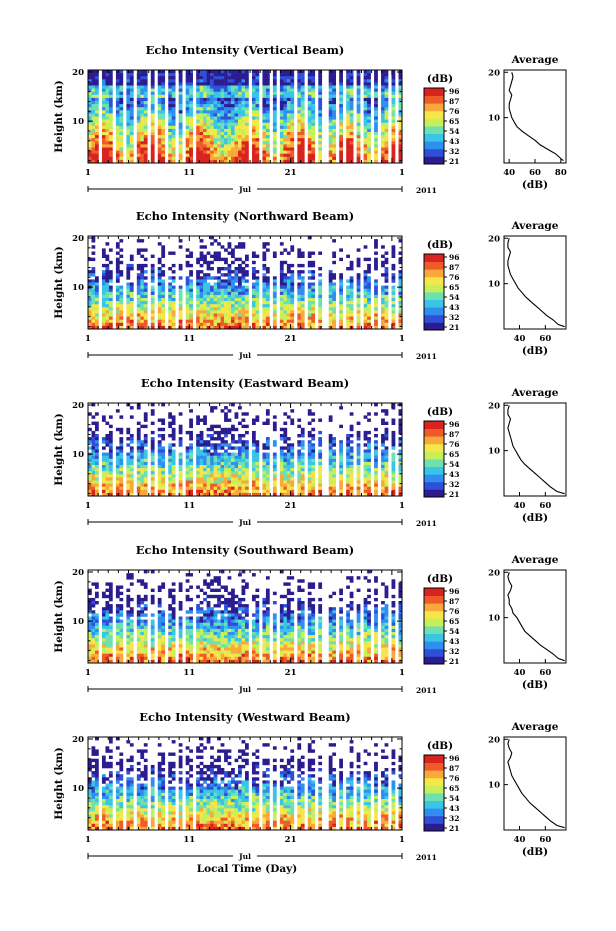  Describe the element at coordinates (454, 641) in the screenshot. I see `colorbar-tick-label: 43` at that location.